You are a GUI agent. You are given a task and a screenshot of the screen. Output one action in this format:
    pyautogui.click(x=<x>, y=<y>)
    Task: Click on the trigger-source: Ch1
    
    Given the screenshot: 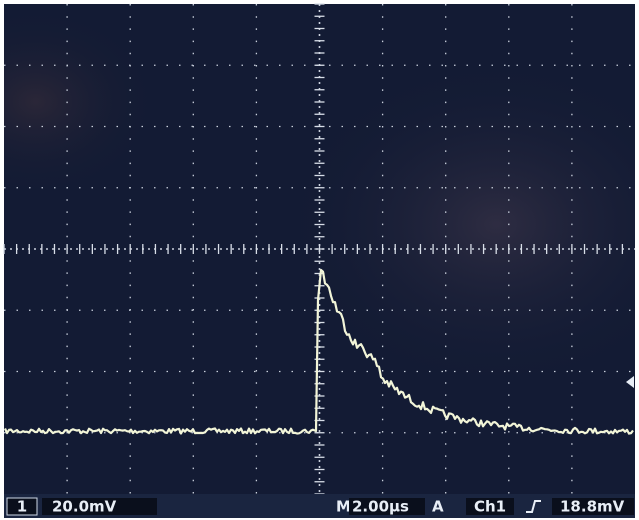 What is the action you would take?
    pyautogui.click(x=490, y=507)
    